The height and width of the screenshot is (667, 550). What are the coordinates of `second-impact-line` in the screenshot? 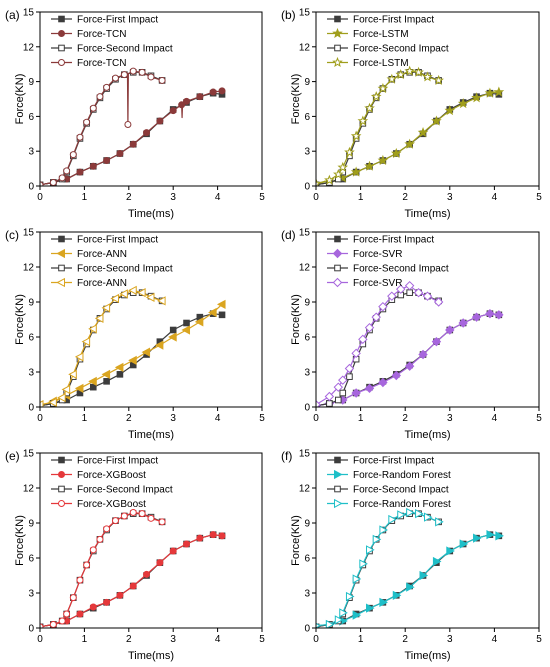 It's located at (377, 570).